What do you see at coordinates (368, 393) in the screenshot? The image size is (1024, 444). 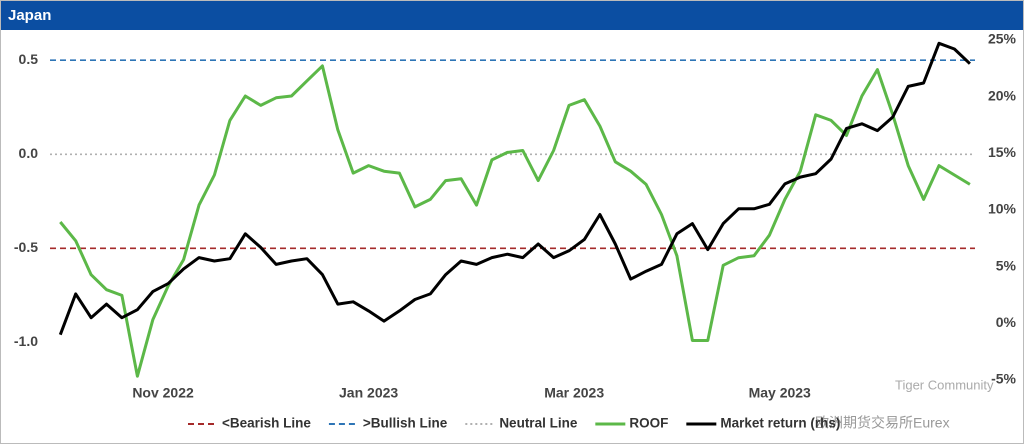 I see `x-tick-label: Jan 2023` at bounding box center [368, 393].